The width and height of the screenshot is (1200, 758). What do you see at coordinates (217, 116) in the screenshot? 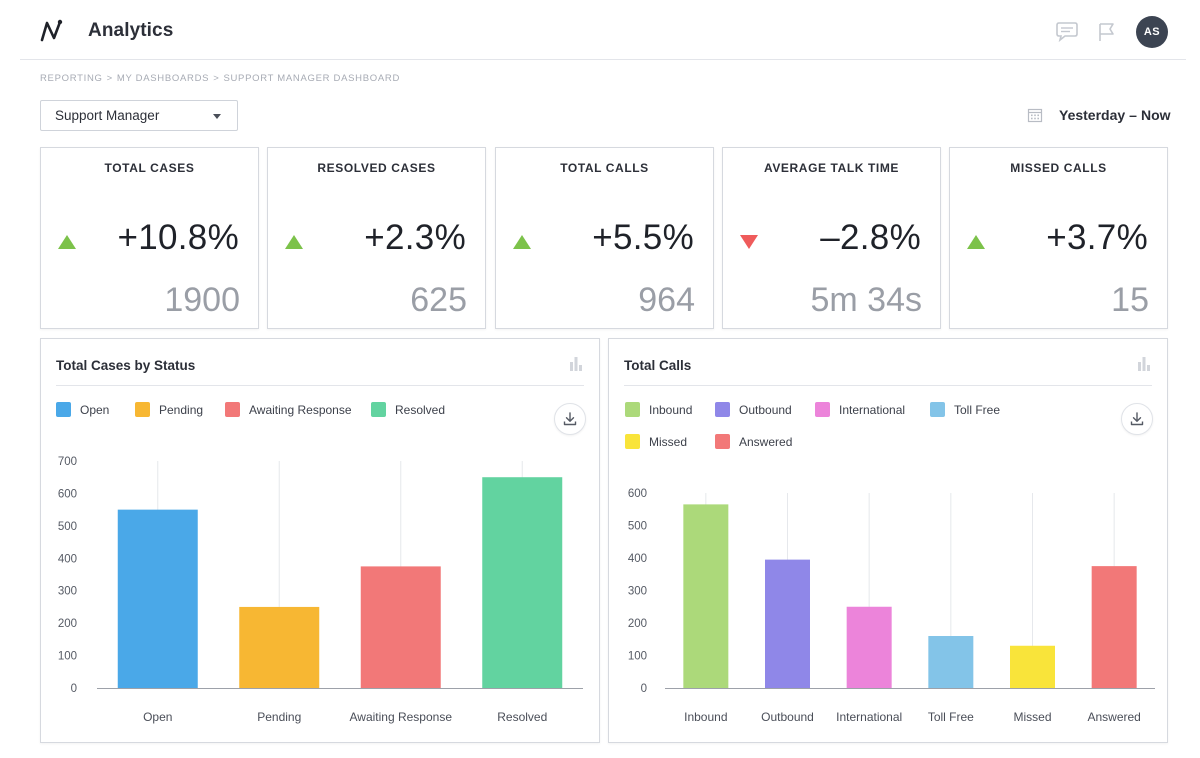
I see `chevron-down-icon` at bounding box center [217, 116].